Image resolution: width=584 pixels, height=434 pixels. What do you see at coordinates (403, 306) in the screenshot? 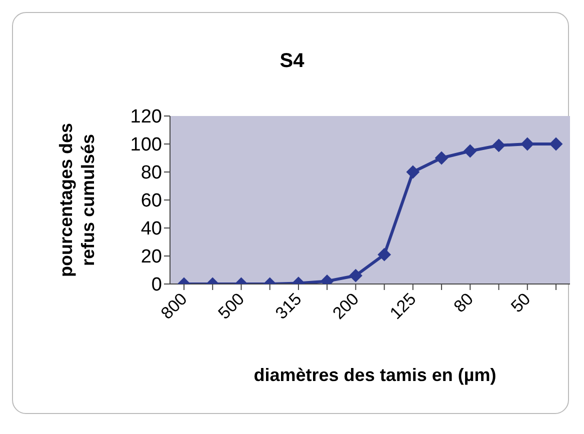
I see `x-tick-label: 125` at bounding box center [403, 306].